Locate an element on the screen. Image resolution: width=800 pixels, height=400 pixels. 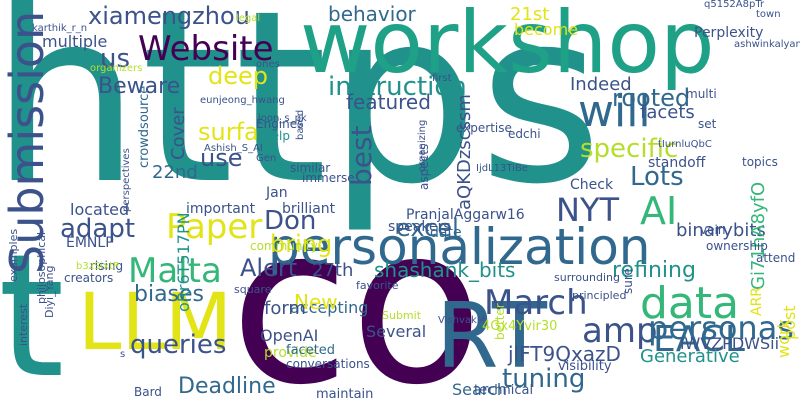
word: surfa is located at coordinates (228, 132).